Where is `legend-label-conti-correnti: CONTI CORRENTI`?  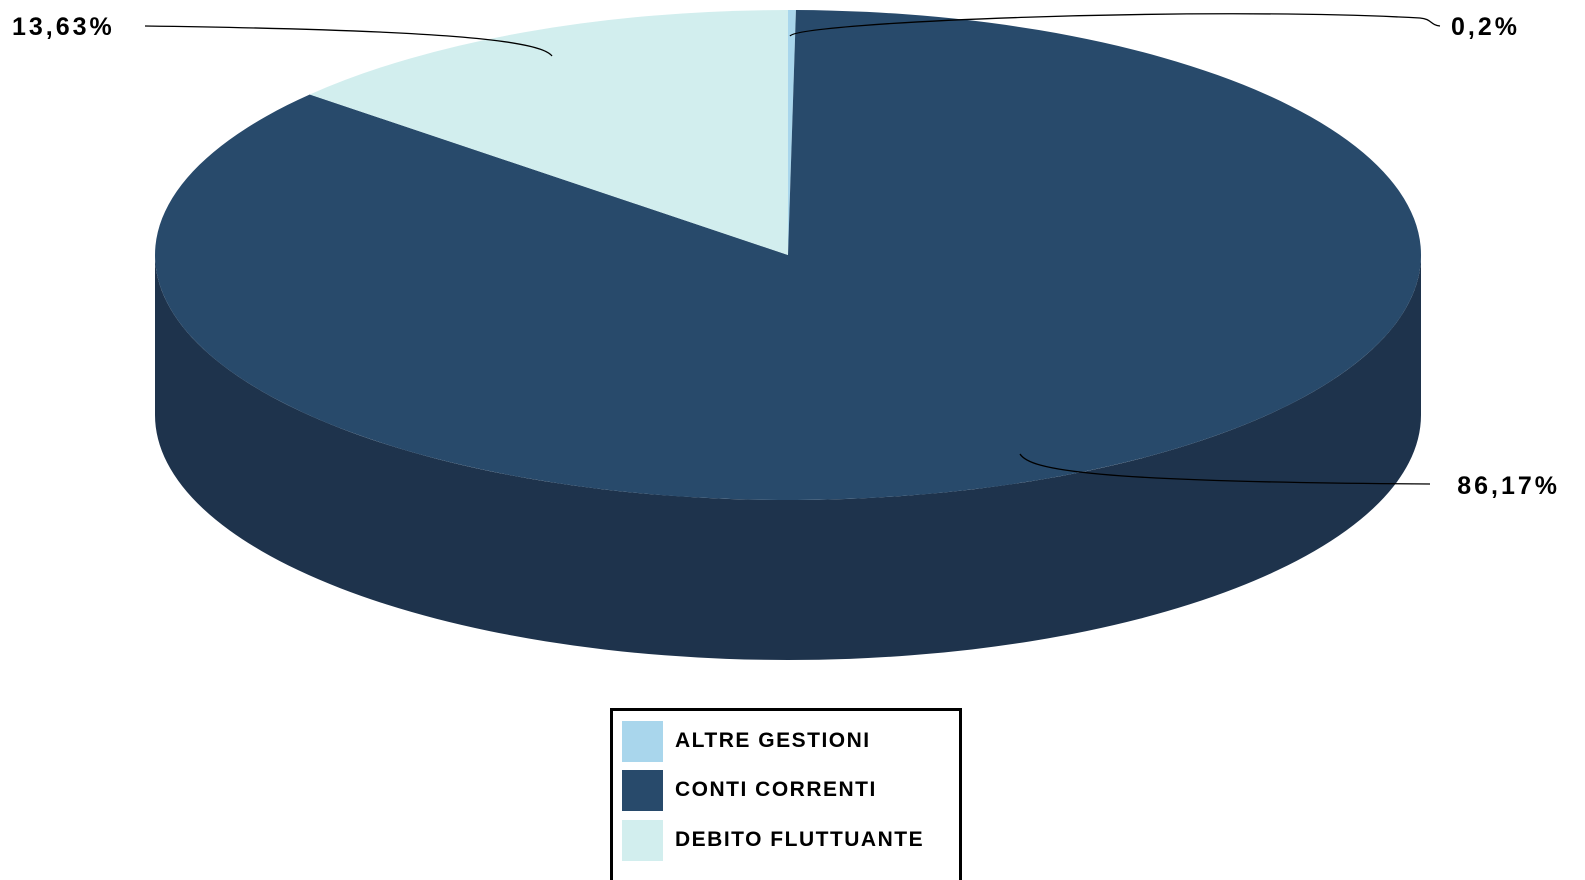 legend-label-conti-correnti: CONTI CORRENTI is located at coordinates (776, 789).